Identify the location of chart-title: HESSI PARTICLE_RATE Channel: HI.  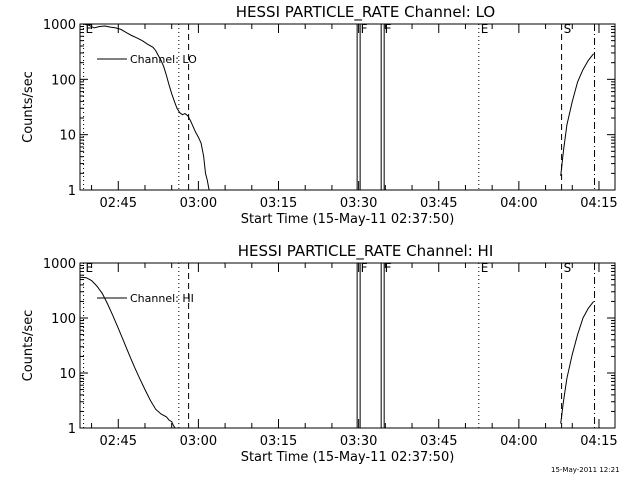
(366, 251).